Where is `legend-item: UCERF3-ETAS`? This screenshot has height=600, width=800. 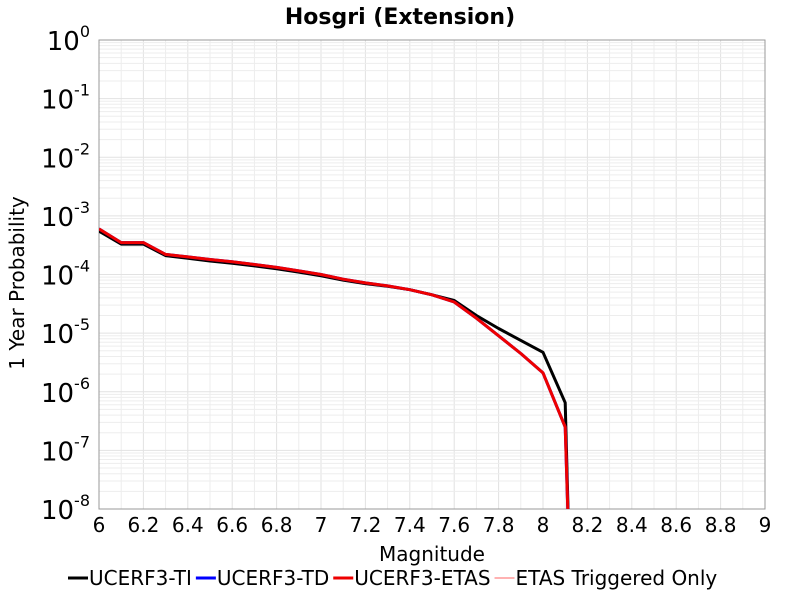
legend-item: UCERF3-ETAS is located at coordinates (412, 578).